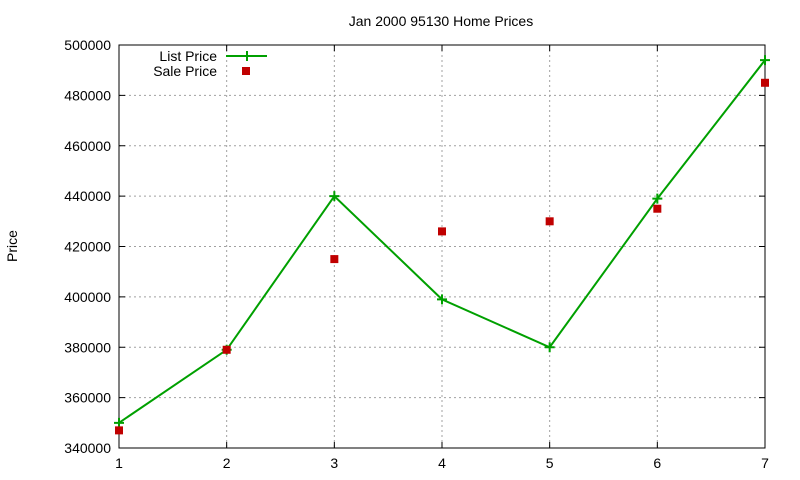  What do you see at coordinates (87, 398) in the screenshot?
I see `y-tick-label: 360000` at bounding box center [87, 398].